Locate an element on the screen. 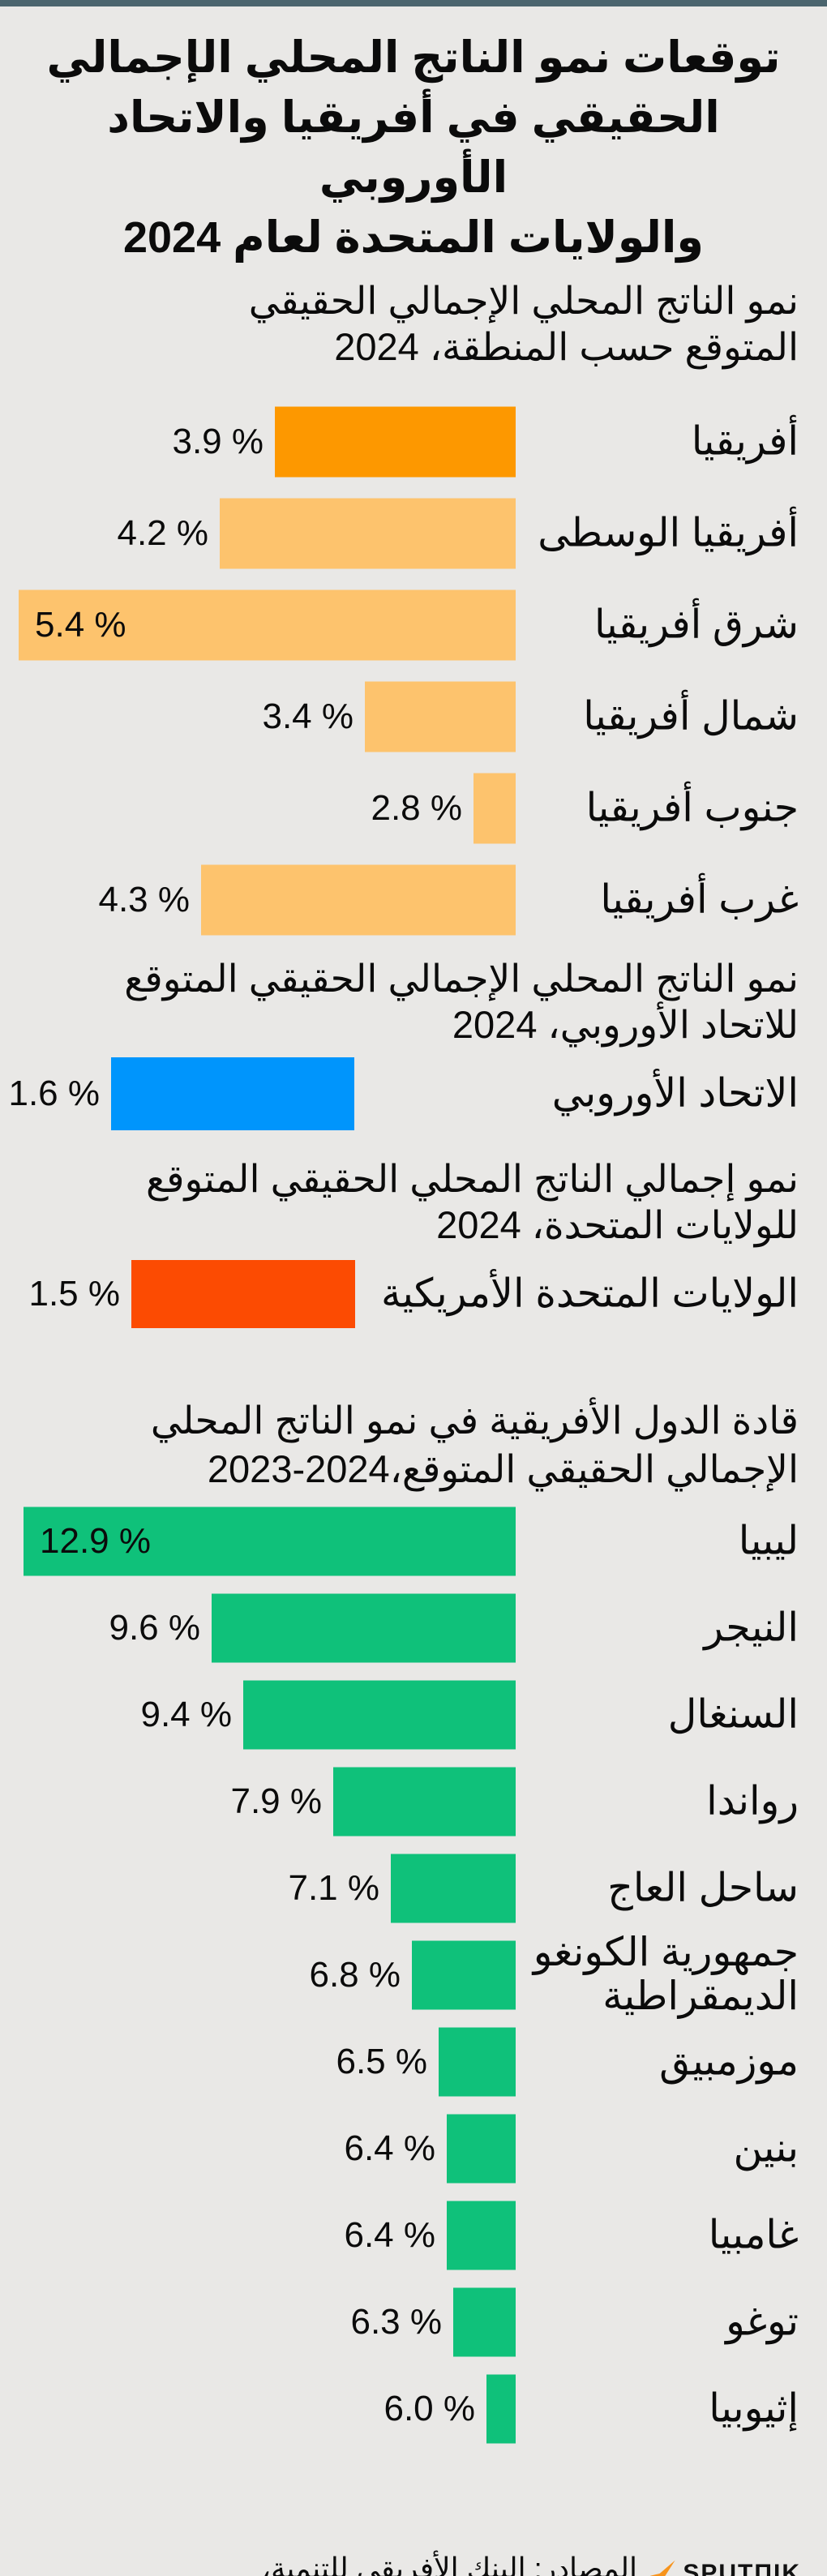 This screenshot has height=2576, width=827. bar-value: 1.6 % is located at coordinates (54, 1093).